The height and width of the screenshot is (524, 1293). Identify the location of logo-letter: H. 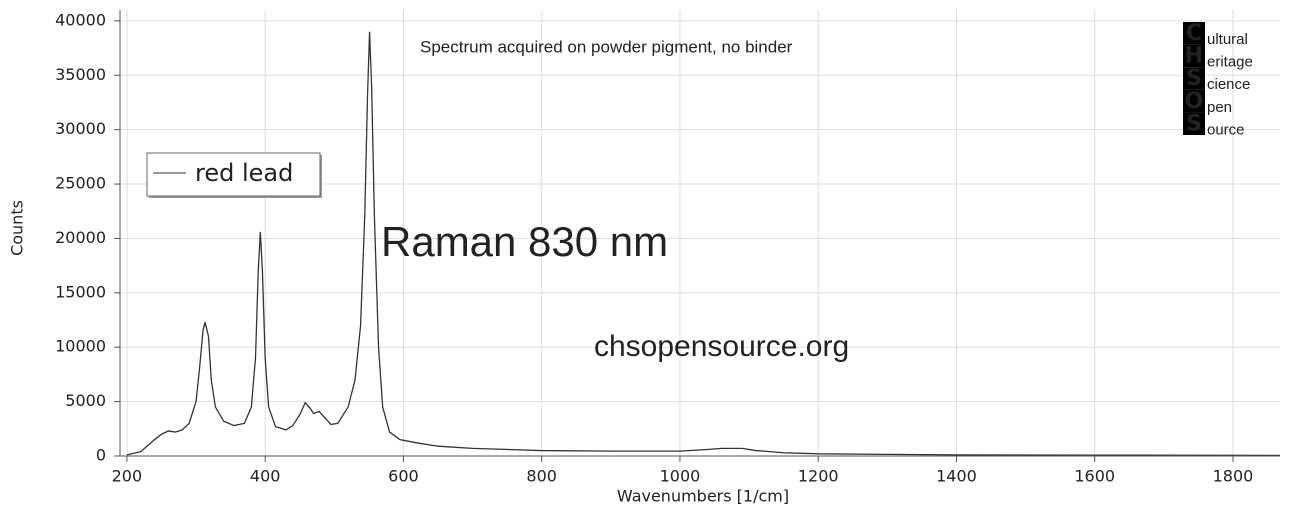
(1194, 56).